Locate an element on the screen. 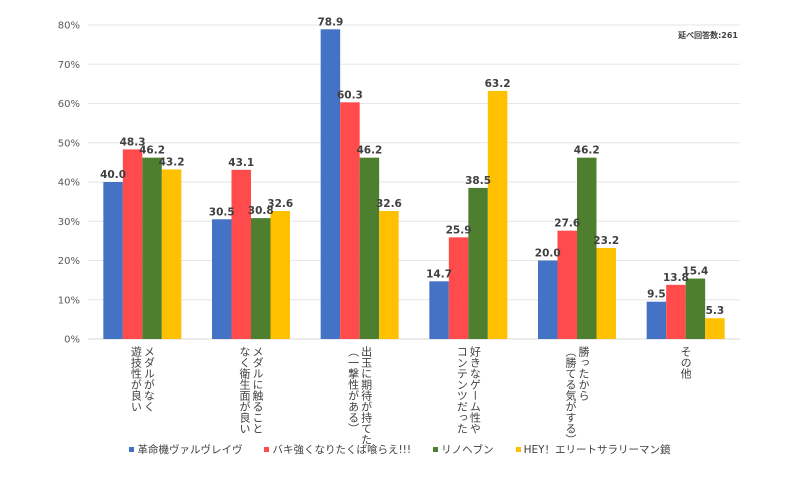  y-axis-ticks: 0% 10% 20% 30% 40% 50% 60% 70% 80% is located at coordinates (69, 183).